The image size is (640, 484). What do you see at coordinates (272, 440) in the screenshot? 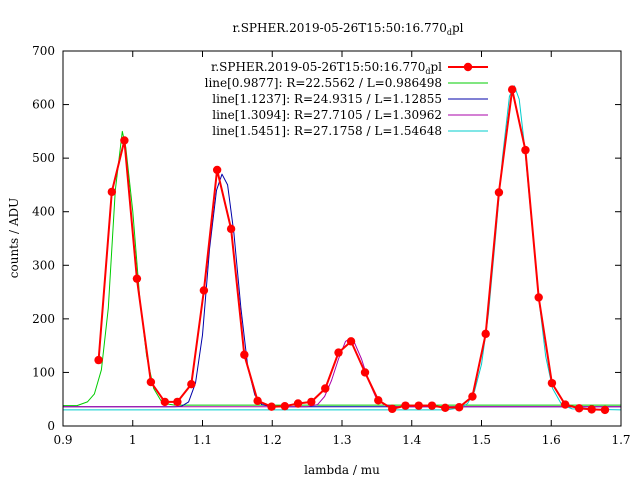
I see `x-tick-label-3: 1.2` at bounding box center [272, 440].